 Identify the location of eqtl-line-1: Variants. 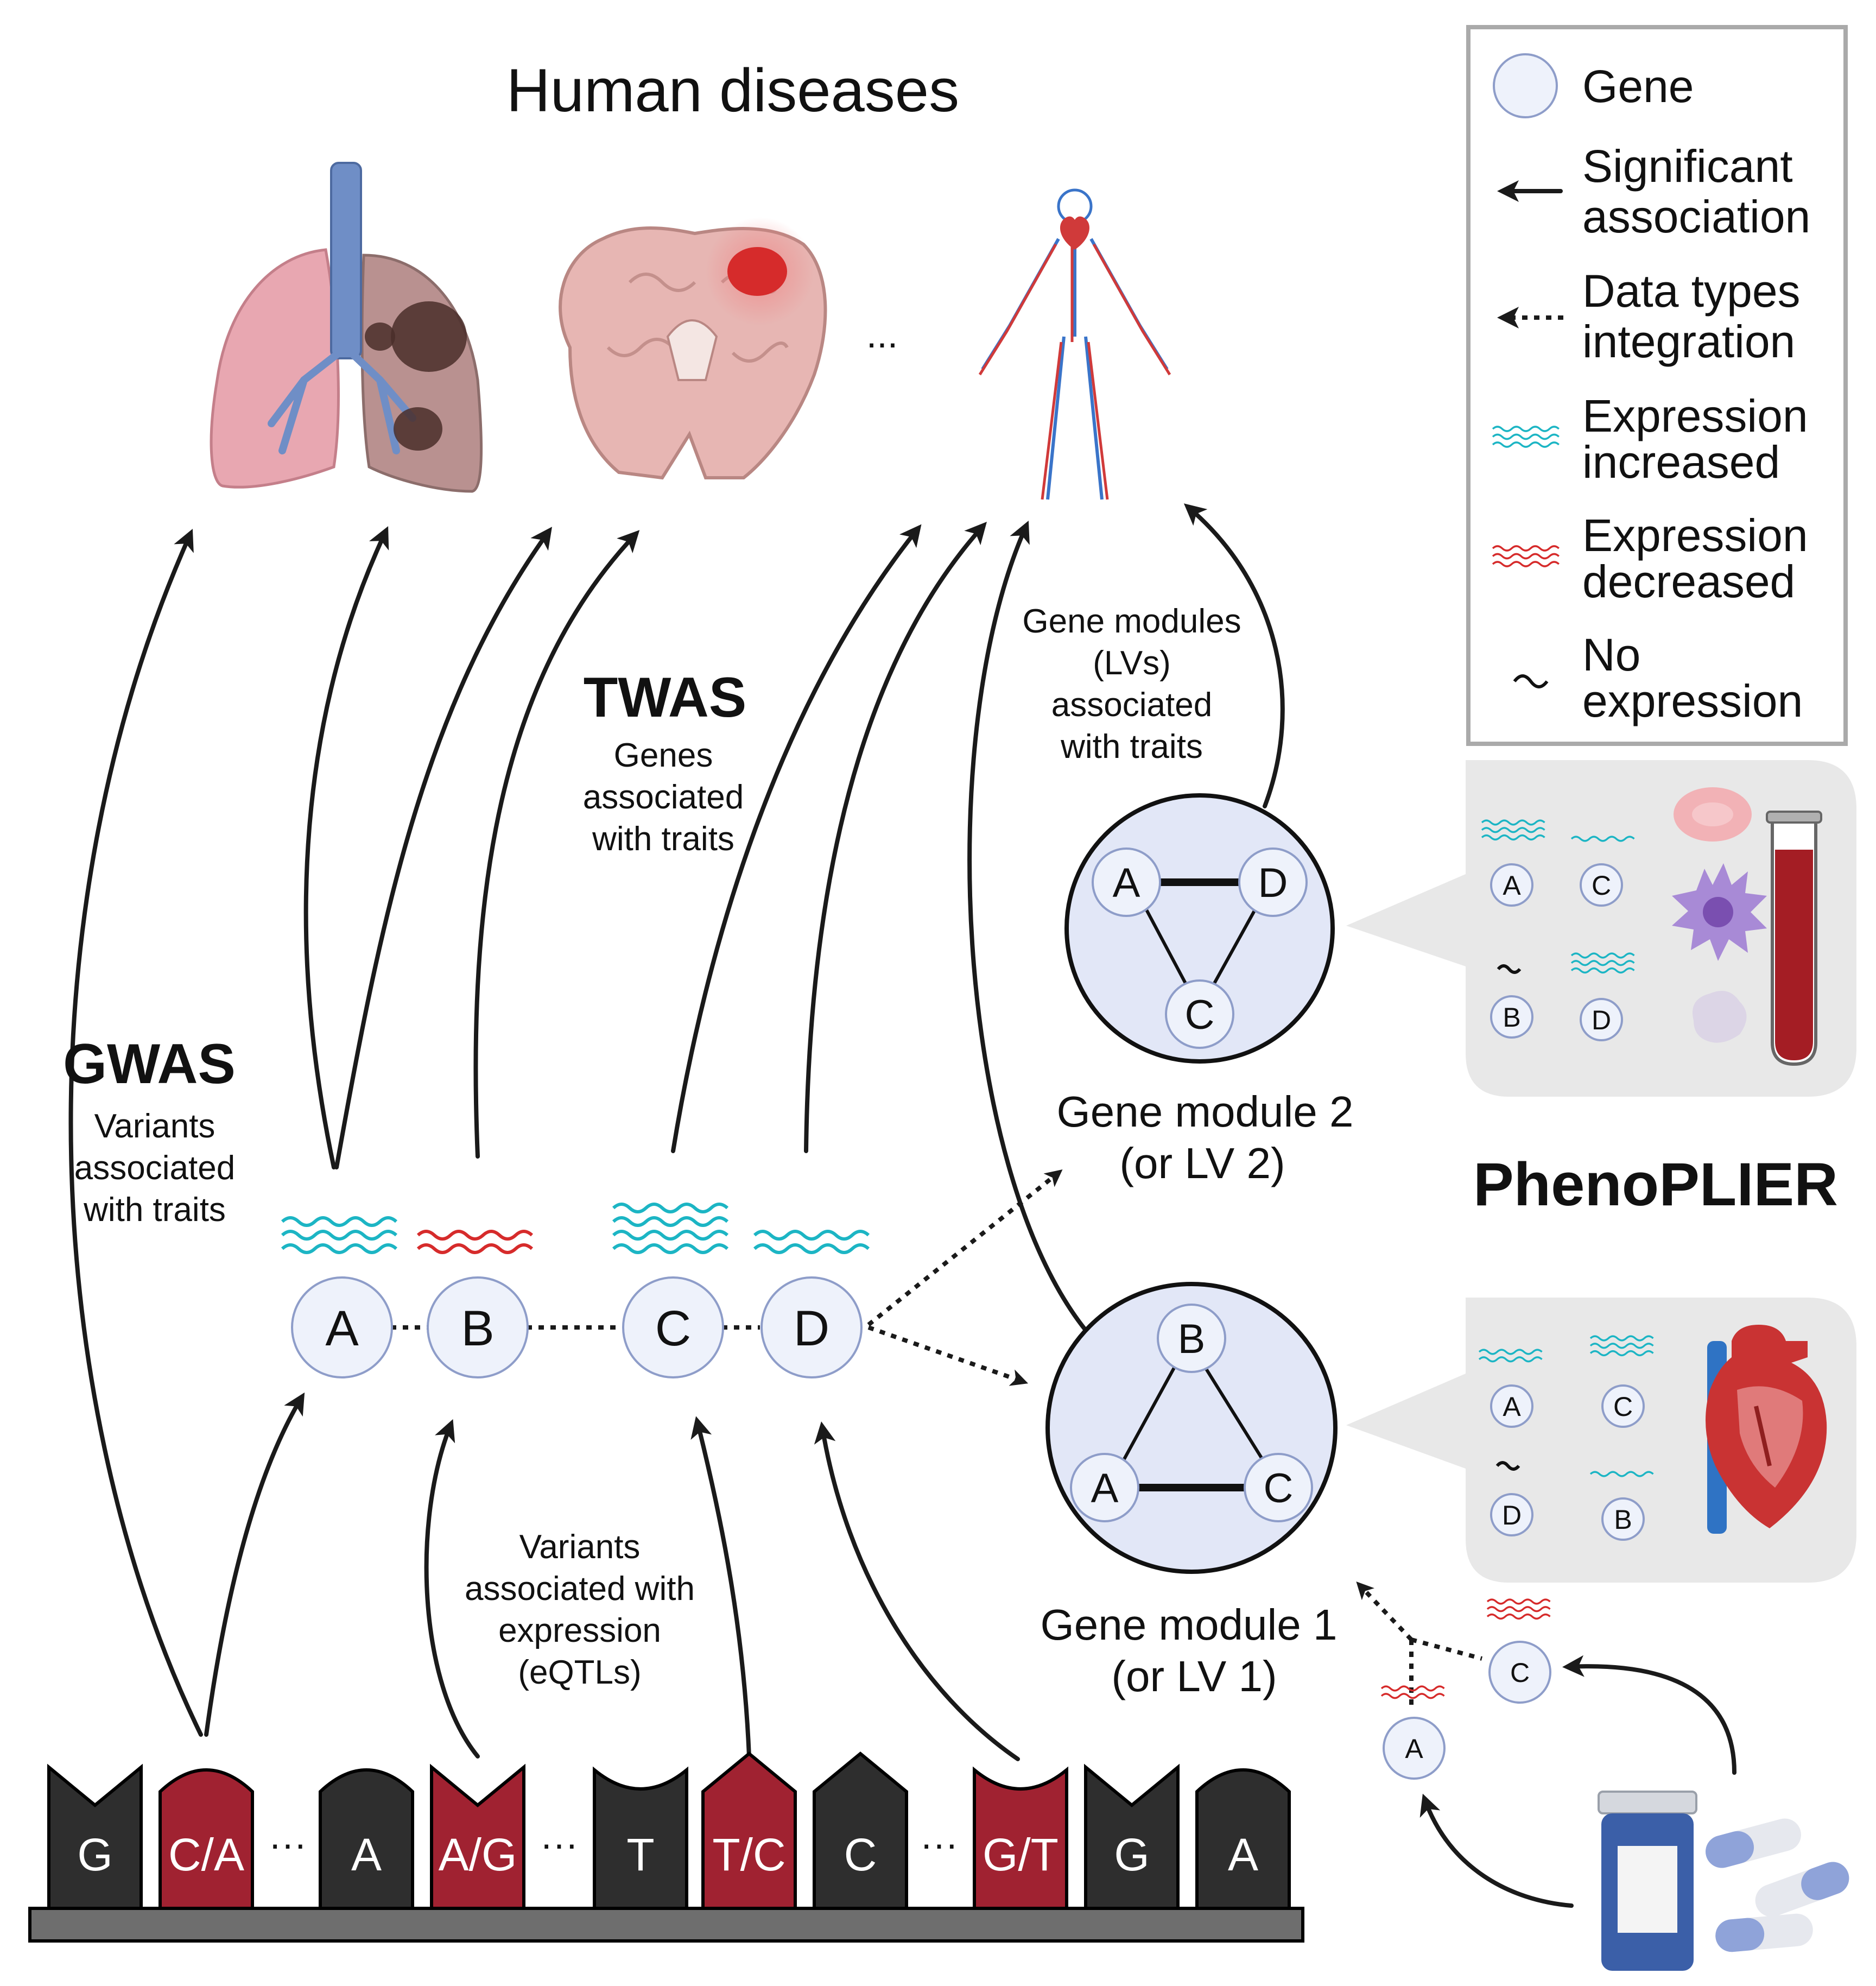
(580, 1547).